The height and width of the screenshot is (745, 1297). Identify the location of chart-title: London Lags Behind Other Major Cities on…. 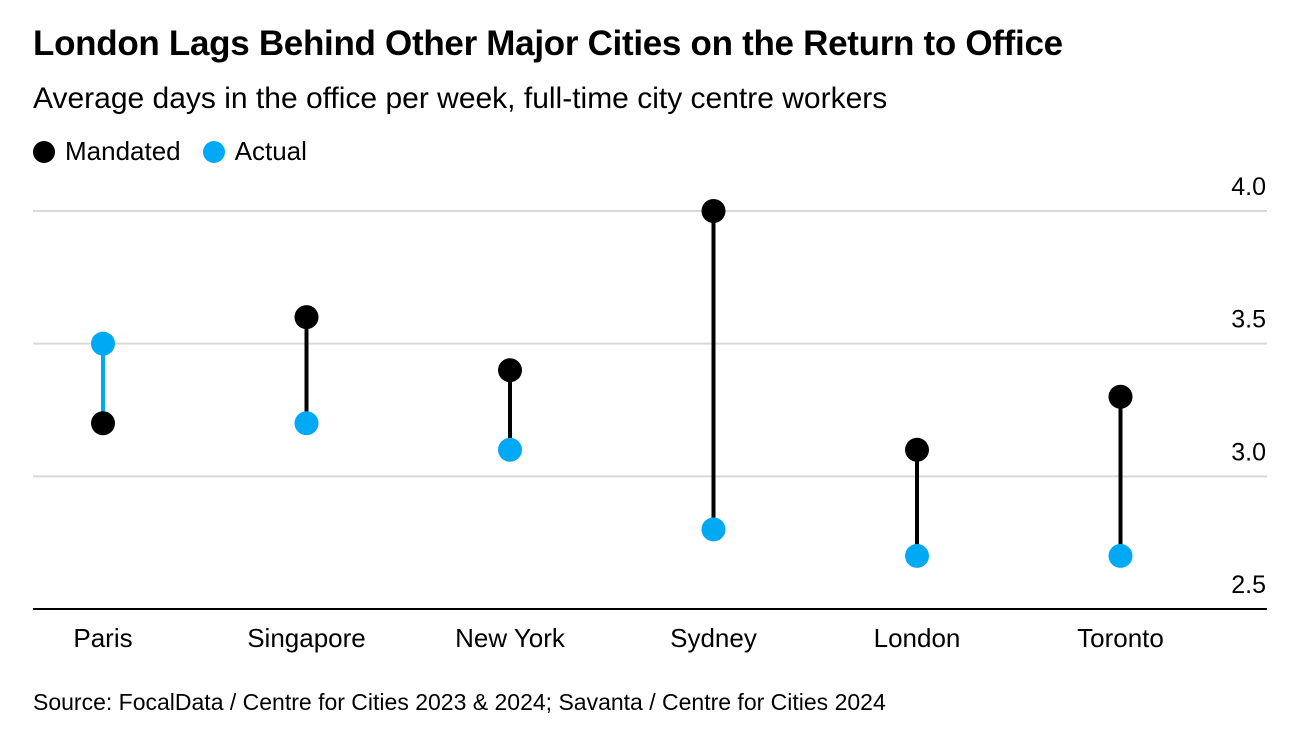
(548, 43).